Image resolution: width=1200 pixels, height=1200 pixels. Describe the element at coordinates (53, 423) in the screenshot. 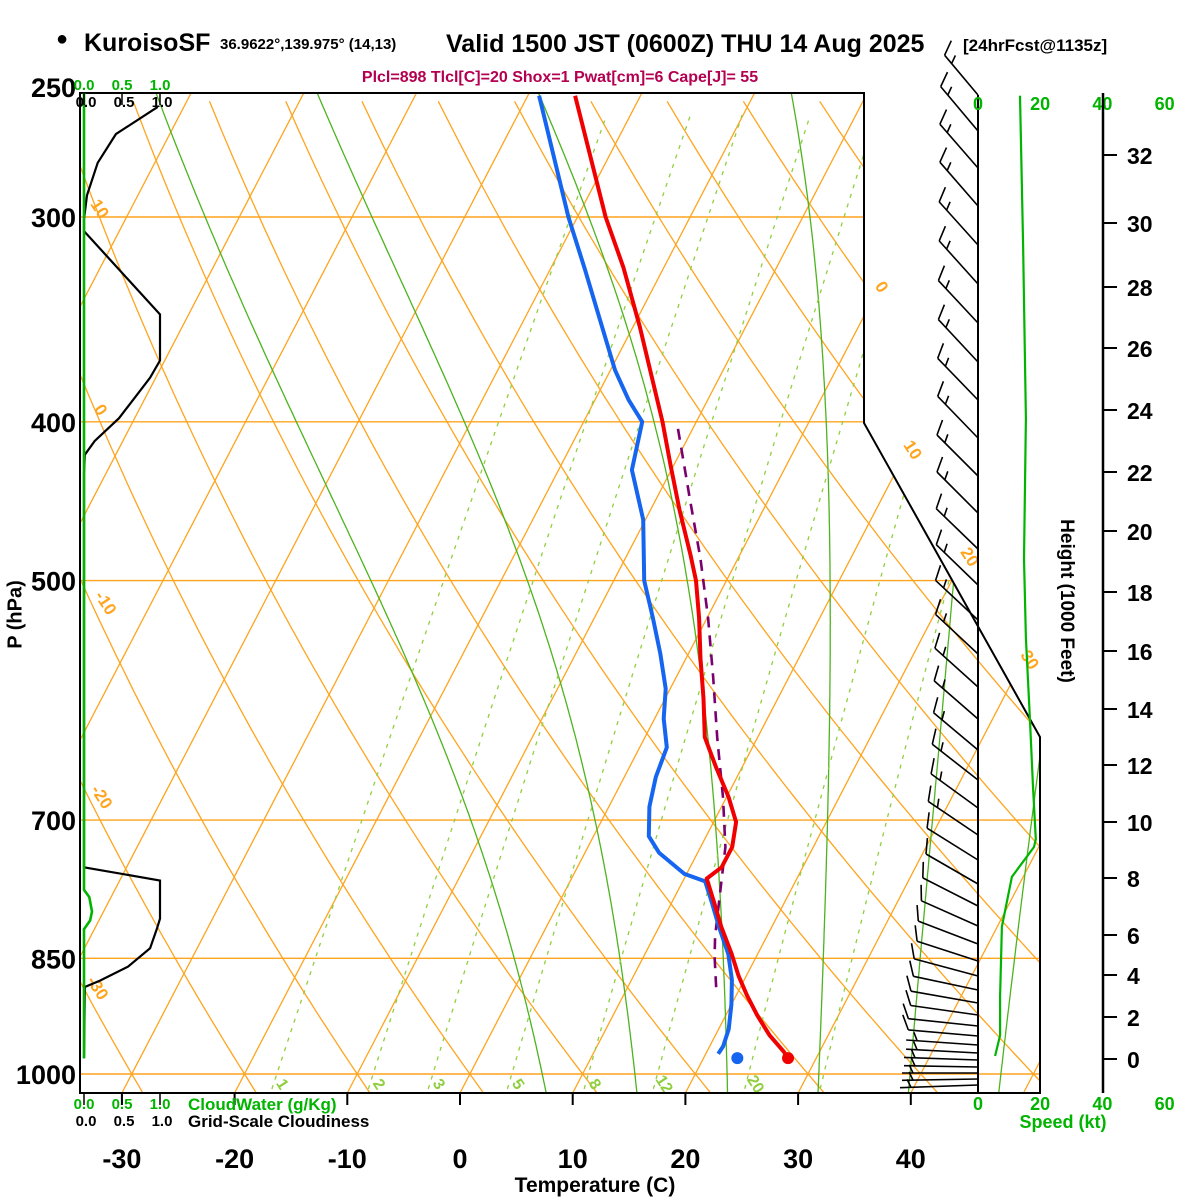

I see `svg-text: 400` at that location.